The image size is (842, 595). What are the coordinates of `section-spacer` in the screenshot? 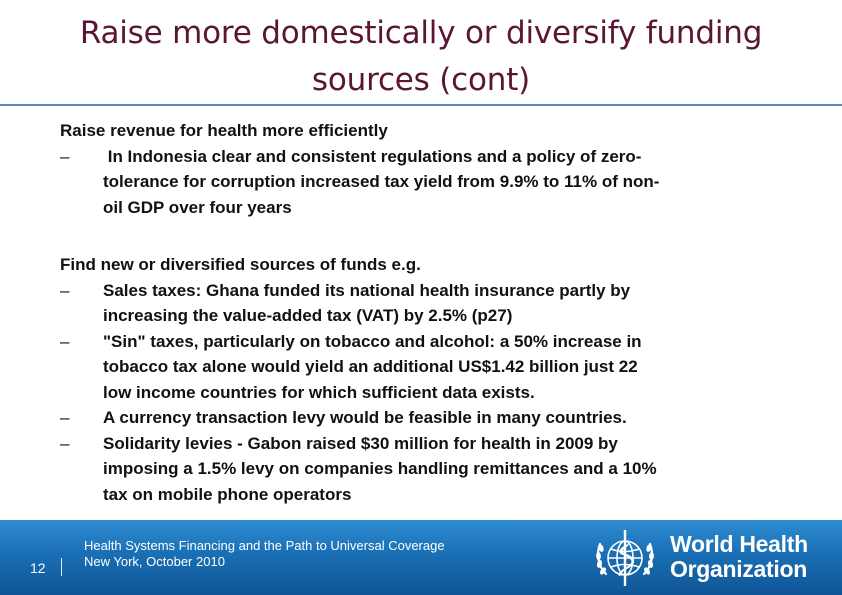 It's located at (420, 236).